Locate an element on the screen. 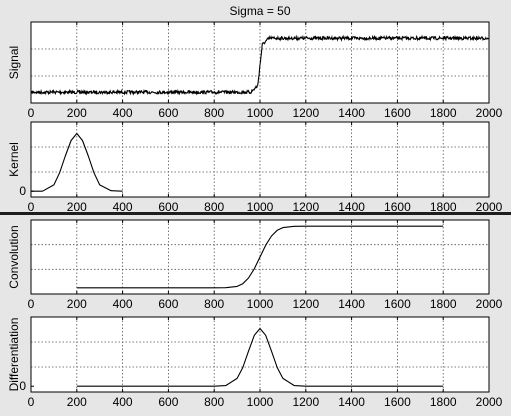  y-axis-label: Signal is located at coordinates (14, 62).